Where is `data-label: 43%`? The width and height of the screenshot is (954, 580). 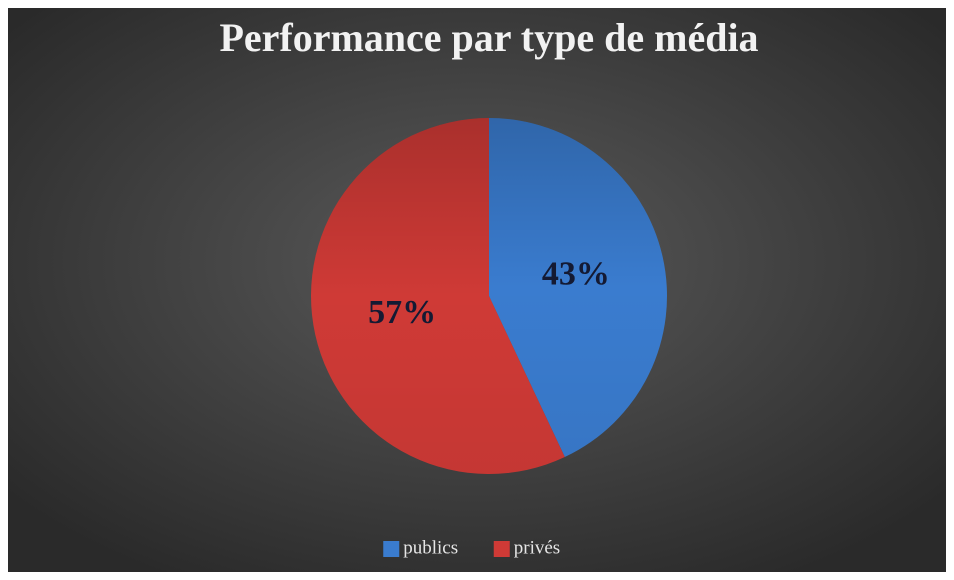 data-label: 43% is located at coordinates (576, 273).